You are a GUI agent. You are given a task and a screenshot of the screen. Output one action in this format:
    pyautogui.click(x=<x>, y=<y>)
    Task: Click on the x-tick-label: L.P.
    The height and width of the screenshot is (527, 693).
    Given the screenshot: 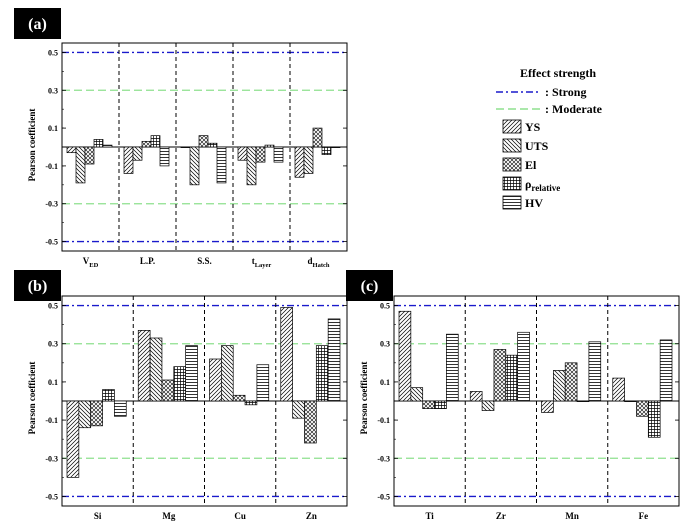 What is the action you would take?
    pyautogui.click(x=147, y=261)
    